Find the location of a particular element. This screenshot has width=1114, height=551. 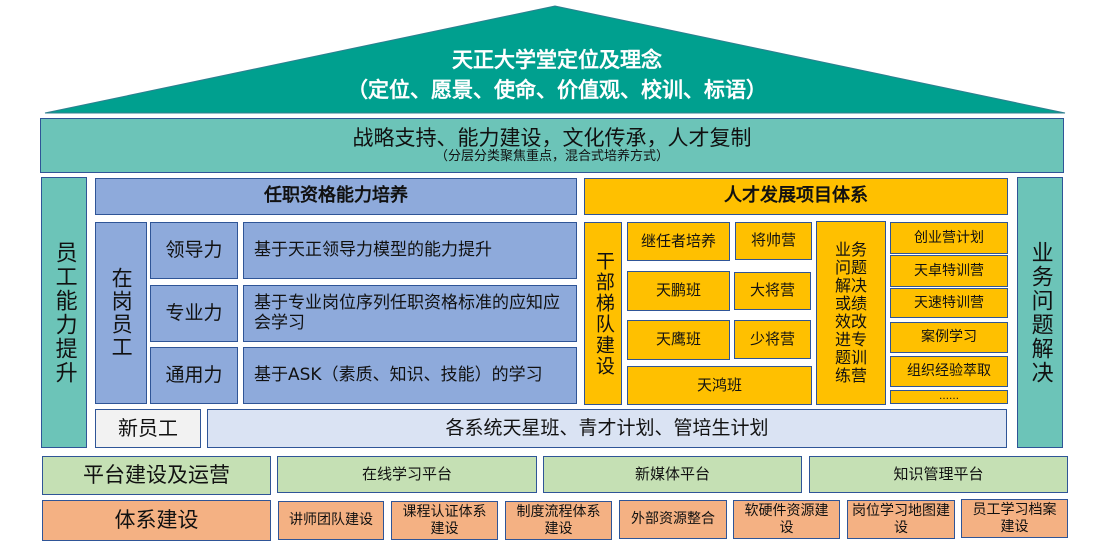

professional-label: 专业力 is located at coordinates (194, 313).